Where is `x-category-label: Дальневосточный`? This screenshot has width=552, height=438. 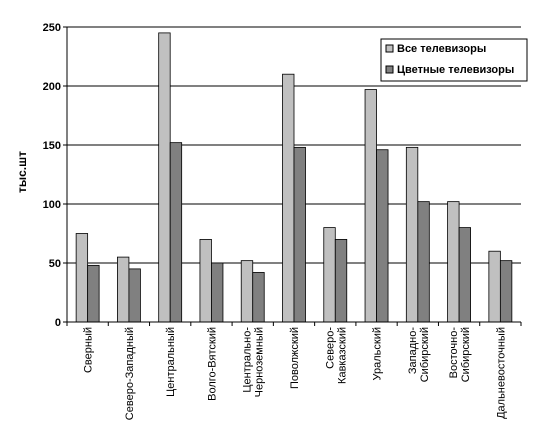
x-category-label: Дальневосточный is located at coordinates (501, 373).